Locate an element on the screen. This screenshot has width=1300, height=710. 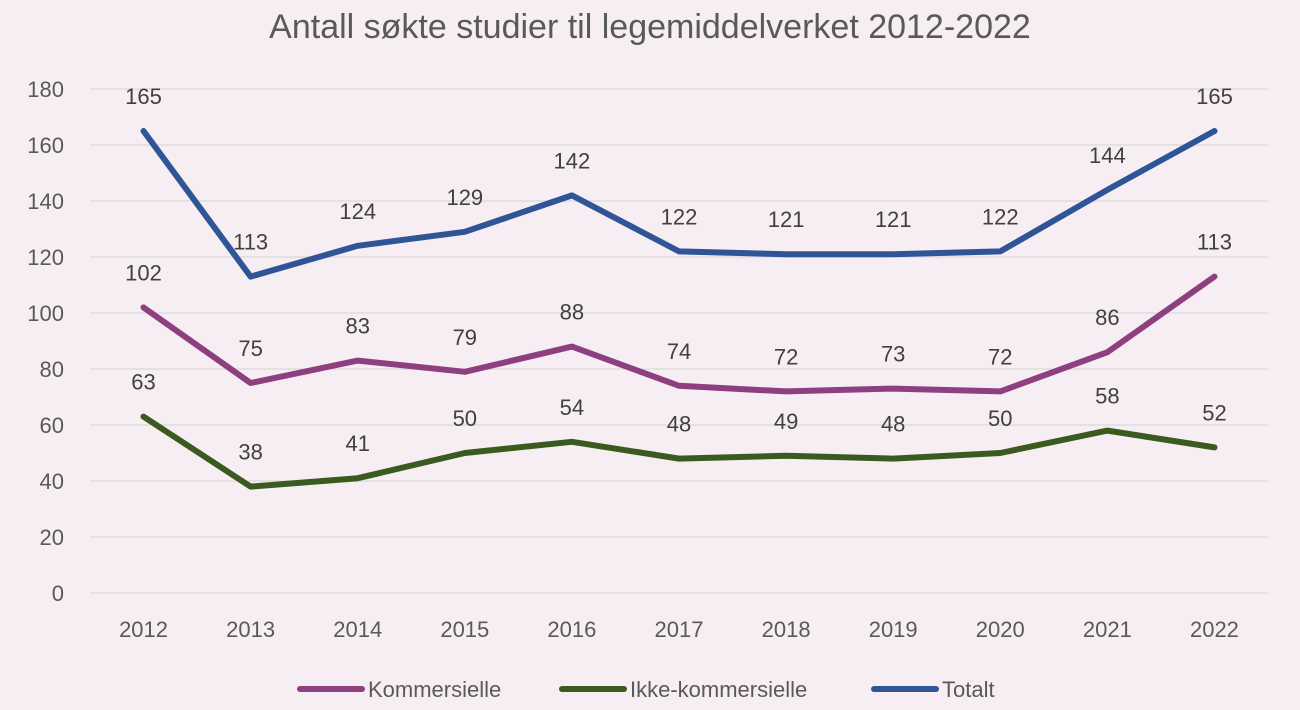
x-tick-label: 2015 is located at coordinates (464, 629).